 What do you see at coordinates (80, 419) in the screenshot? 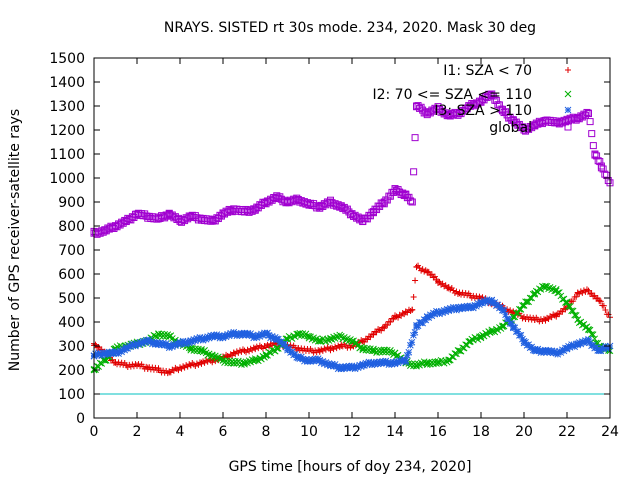
I see `y-tick-label: 0` at bounding box center [80, 419].